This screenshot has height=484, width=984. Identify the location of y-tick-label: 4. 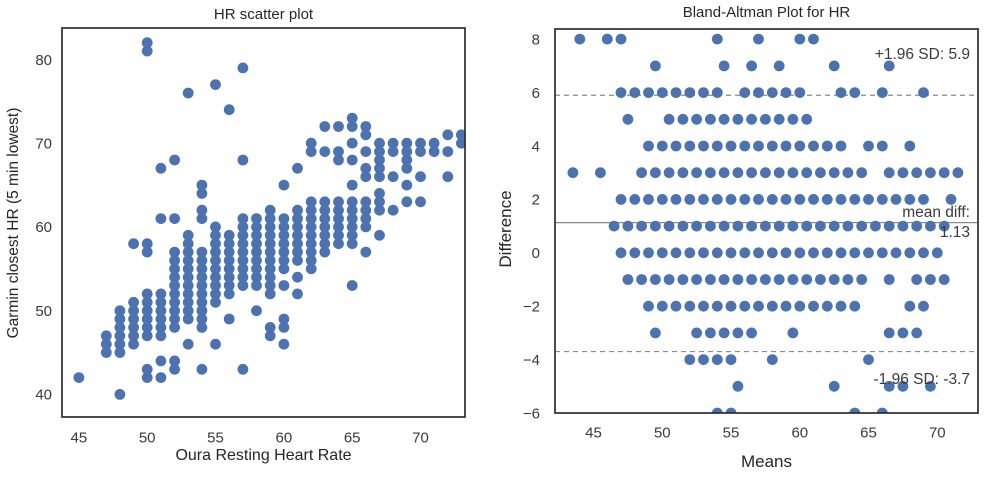
(536, 146).